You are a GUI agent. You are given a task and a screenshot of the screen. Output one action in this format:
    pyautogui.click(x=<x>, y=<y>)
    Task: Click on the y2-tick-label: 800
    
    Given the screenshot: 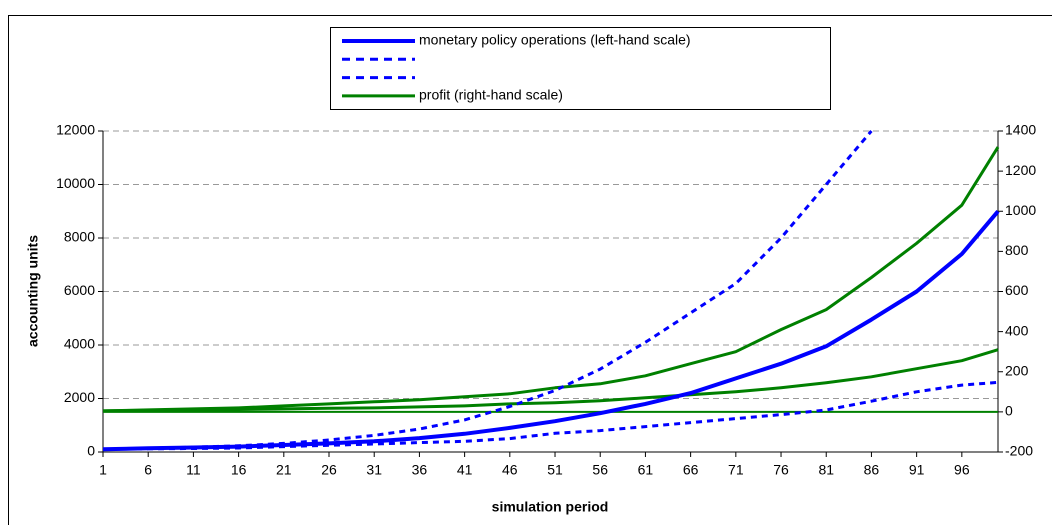 What is the action you would take?
    pyautogui.click(x=1017, y=250)
    